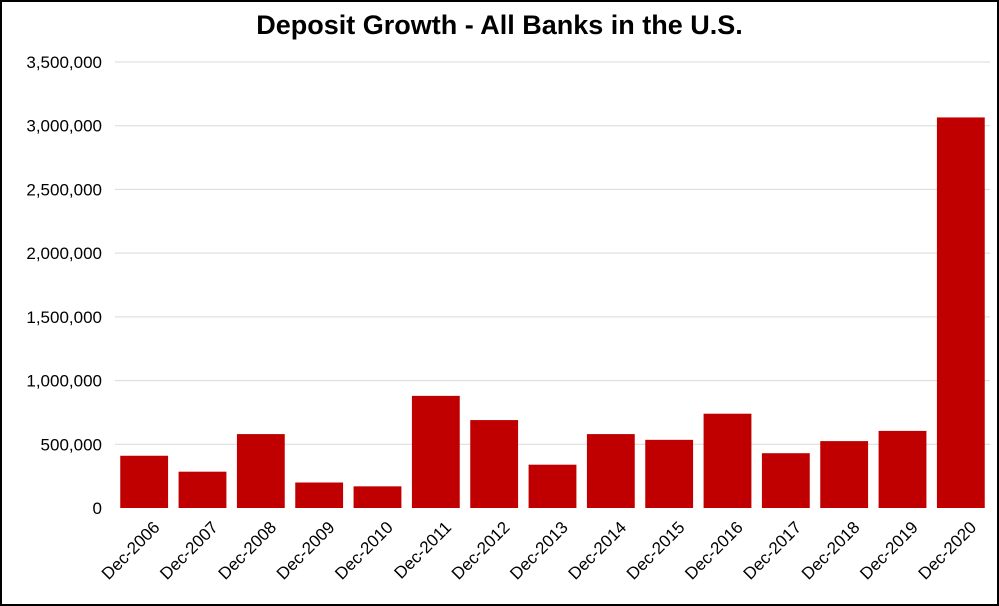 Image resolution: width=999 pixels, height=606 pixels. I want to click on bar-dec-2020, so click(960, 312).